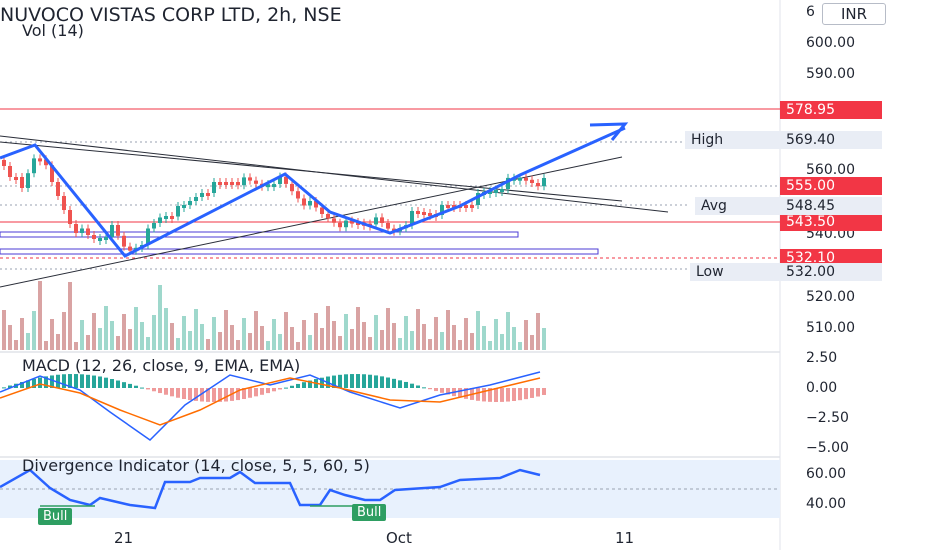 The image size is (932, 554). Describe the element at coordinates (830, 328) in the screenshot. I see `price-label-510: 510.00` at that location.